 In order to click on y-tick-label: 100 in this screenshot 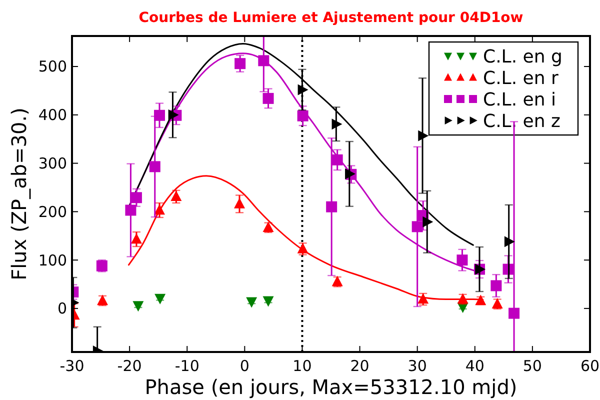, I will do `click(52, 260)`.